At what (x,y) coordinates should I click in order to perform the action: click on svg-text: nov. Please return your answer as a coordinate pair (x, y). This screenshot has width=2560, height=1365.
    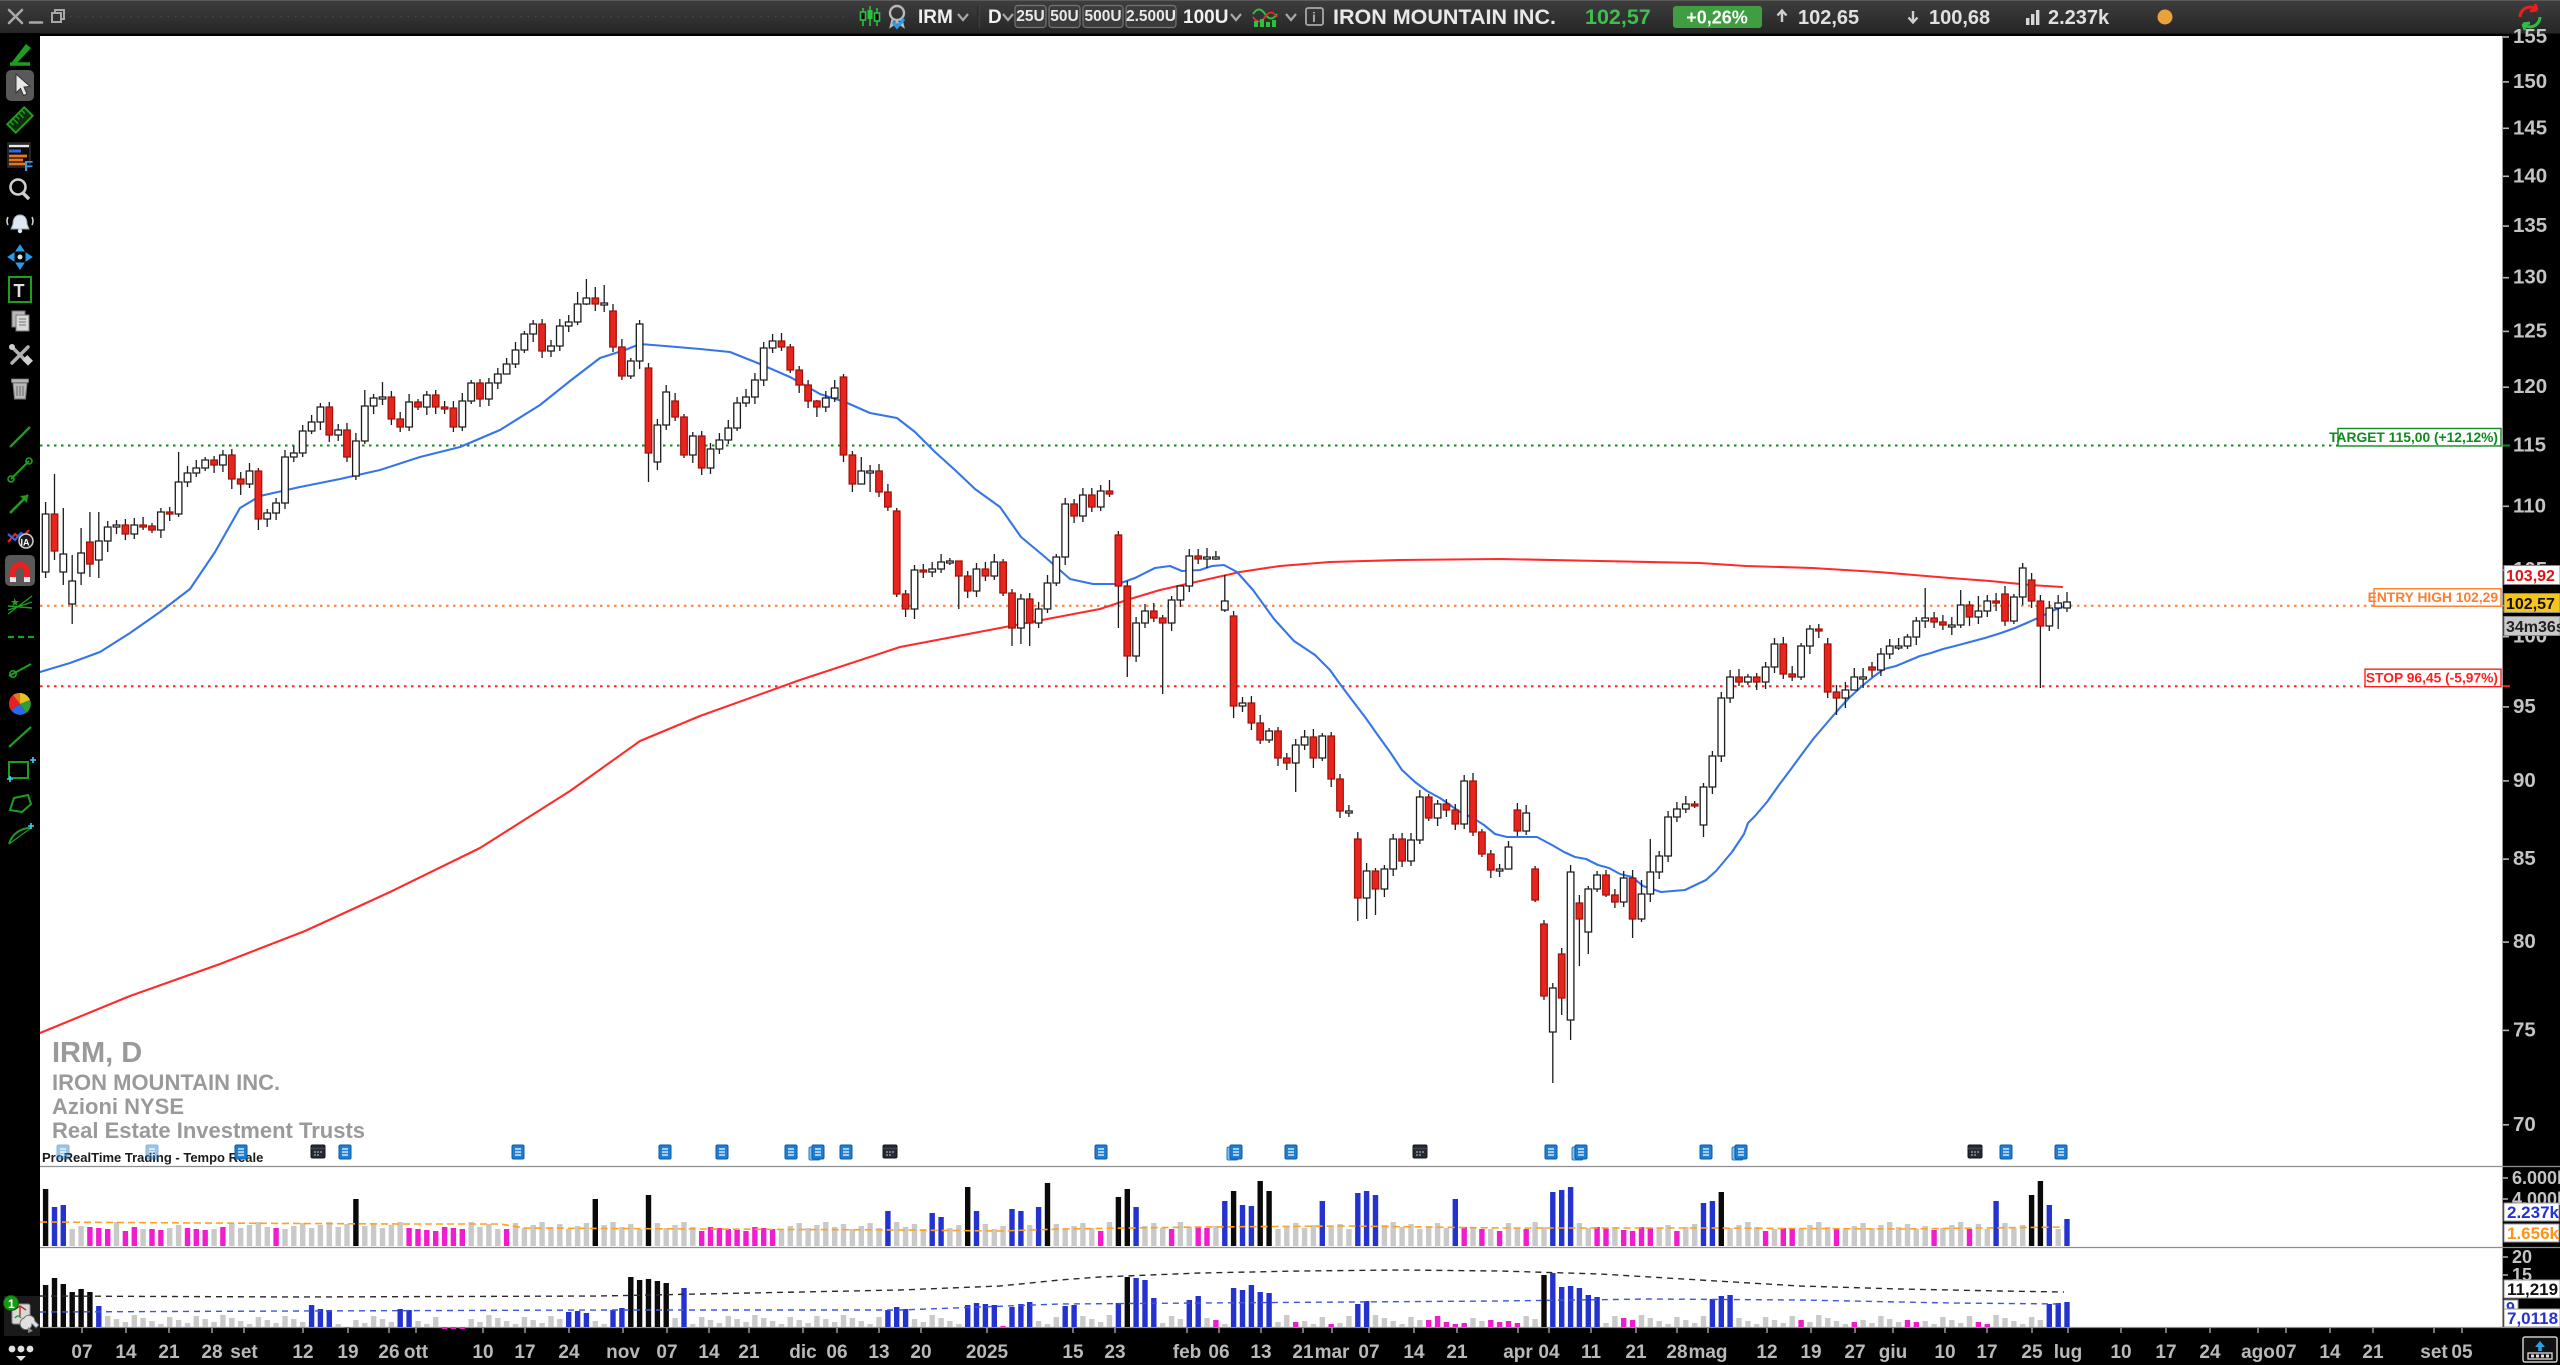
    Looking at the image, I should click on (623, 1352).